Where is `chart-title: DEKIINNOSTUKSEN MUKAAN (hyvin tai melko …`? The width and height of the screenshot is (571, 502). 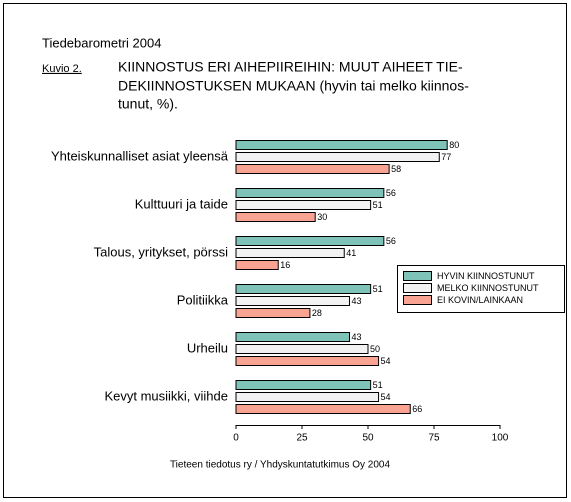
chart-title: DEKIINNOSTUKSEN MUKAAN (hyvin tai melko … is located at coordinates (293, 86).